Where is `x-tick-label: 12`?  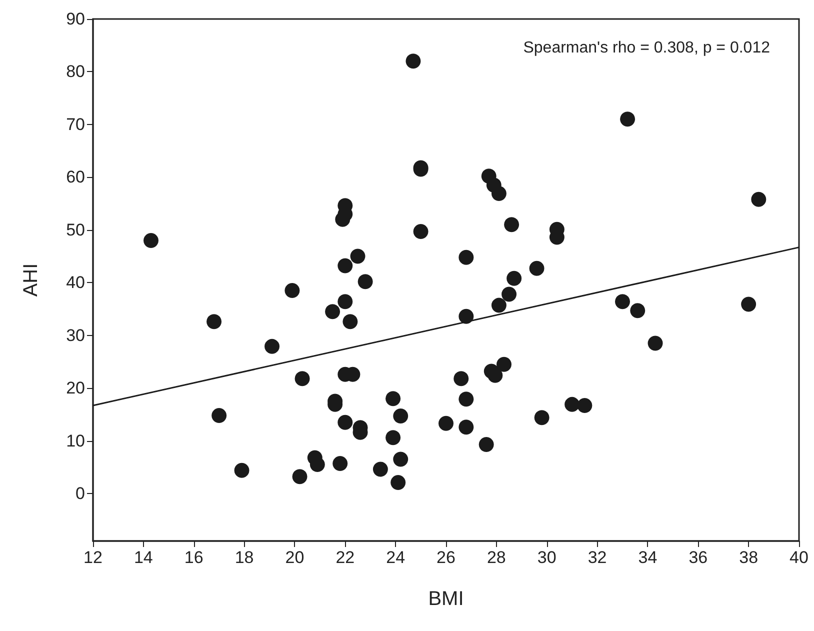 x-tick-label: 12 is located at coordinates (93, 557).